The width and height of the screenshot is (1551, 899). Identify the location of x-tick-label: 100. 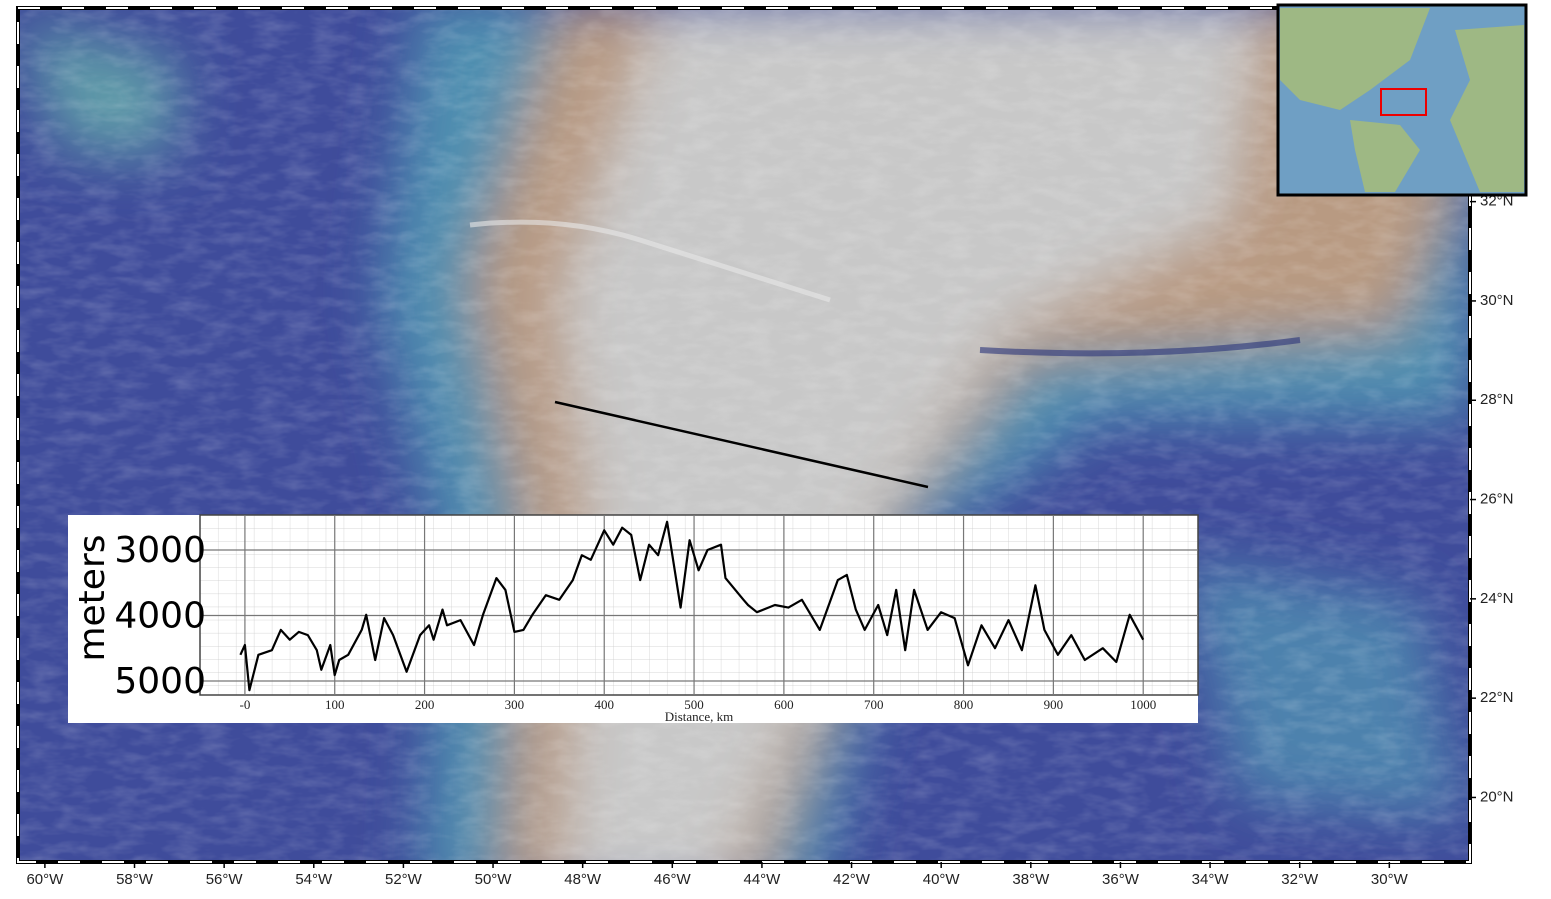
(335, 704).